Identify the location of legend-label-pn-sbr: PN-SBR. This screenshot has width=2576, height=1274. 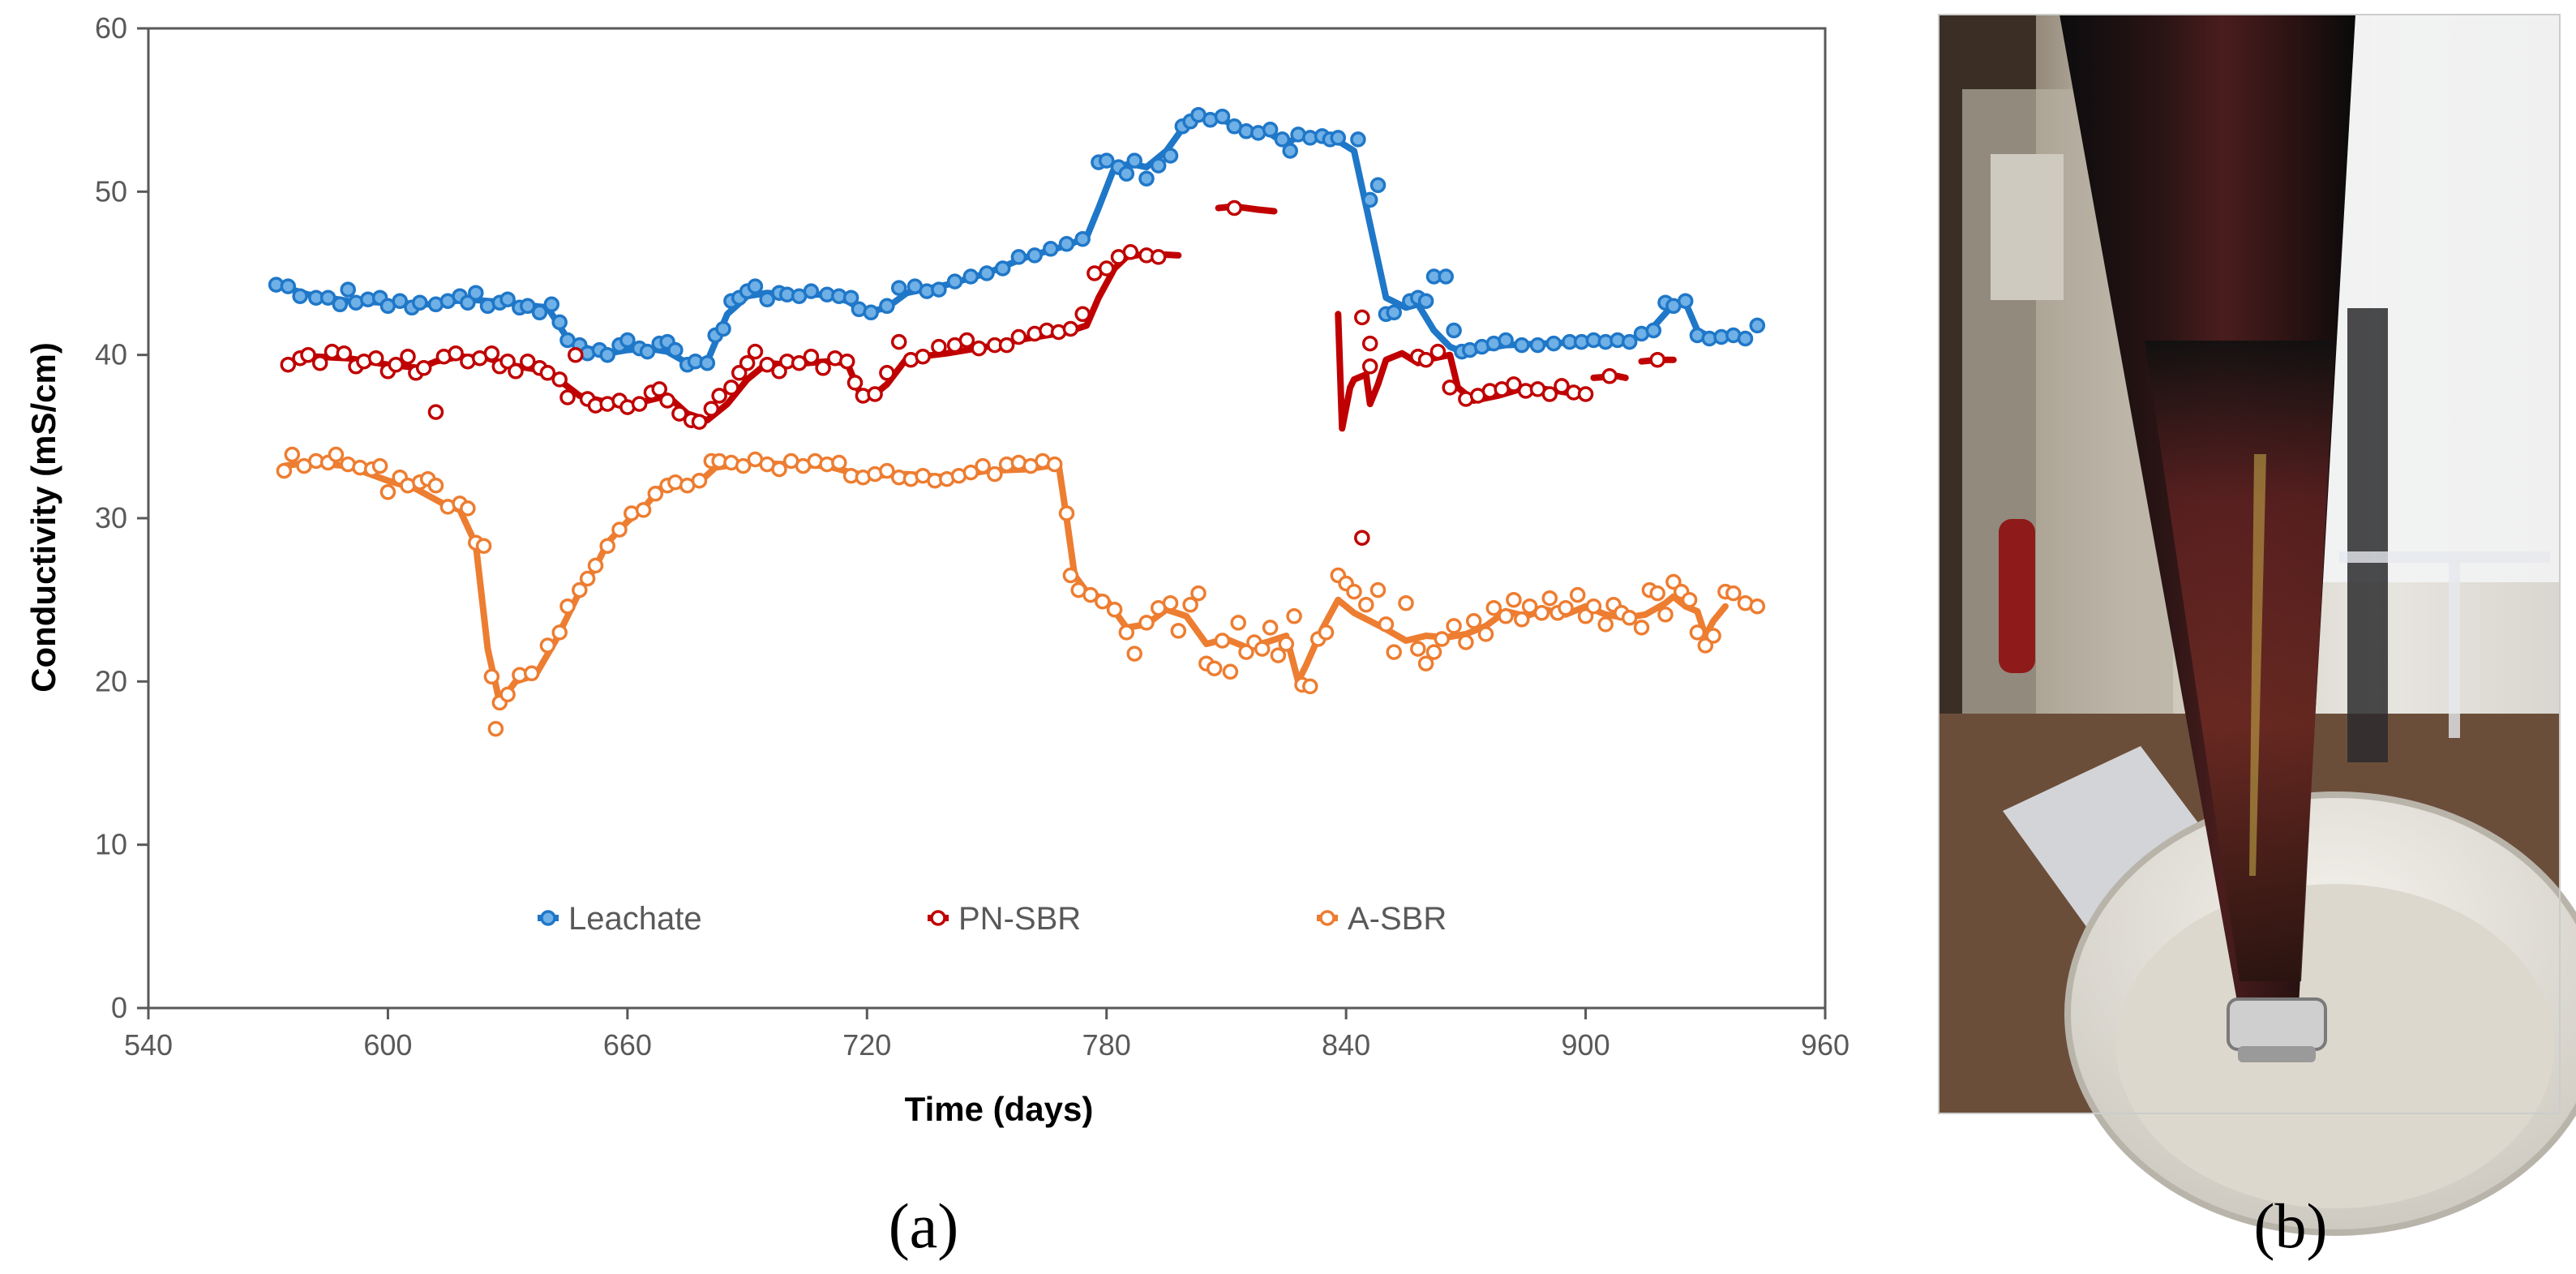
(1019, 919).